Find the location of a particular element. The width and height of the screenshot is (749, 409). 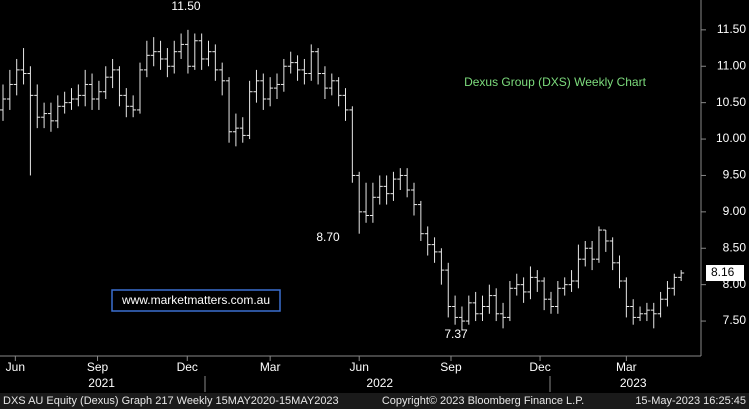

watermark: www.marketmatters.com.au is located at coordinates (195, 300).